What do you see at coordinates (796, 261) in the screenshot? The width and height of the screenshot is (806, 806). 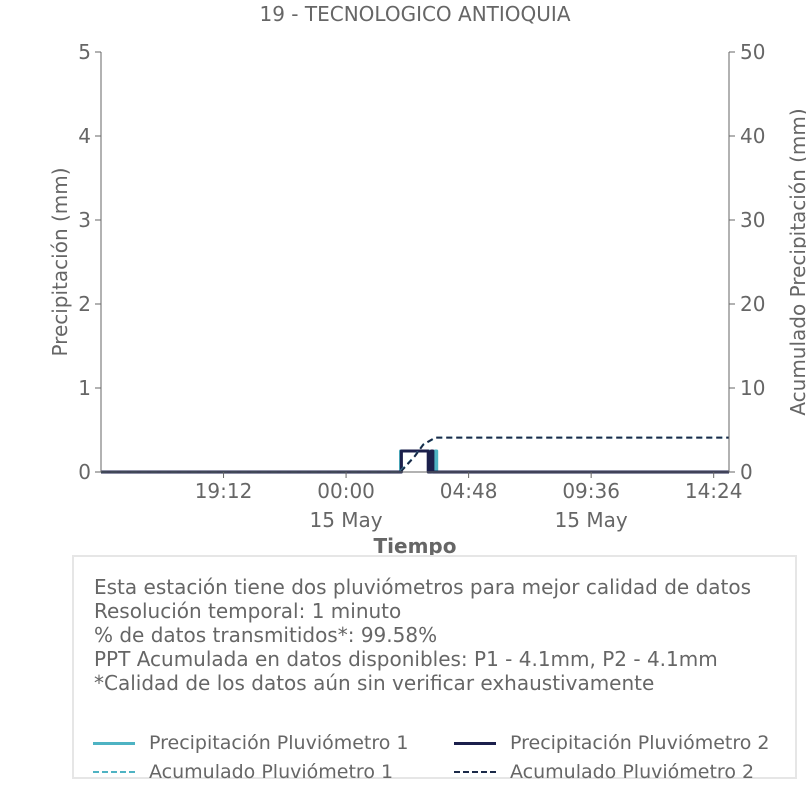 I see `y2-axis-label: Acumulado Precipitación (mm)` at bounding box center [796, 261].